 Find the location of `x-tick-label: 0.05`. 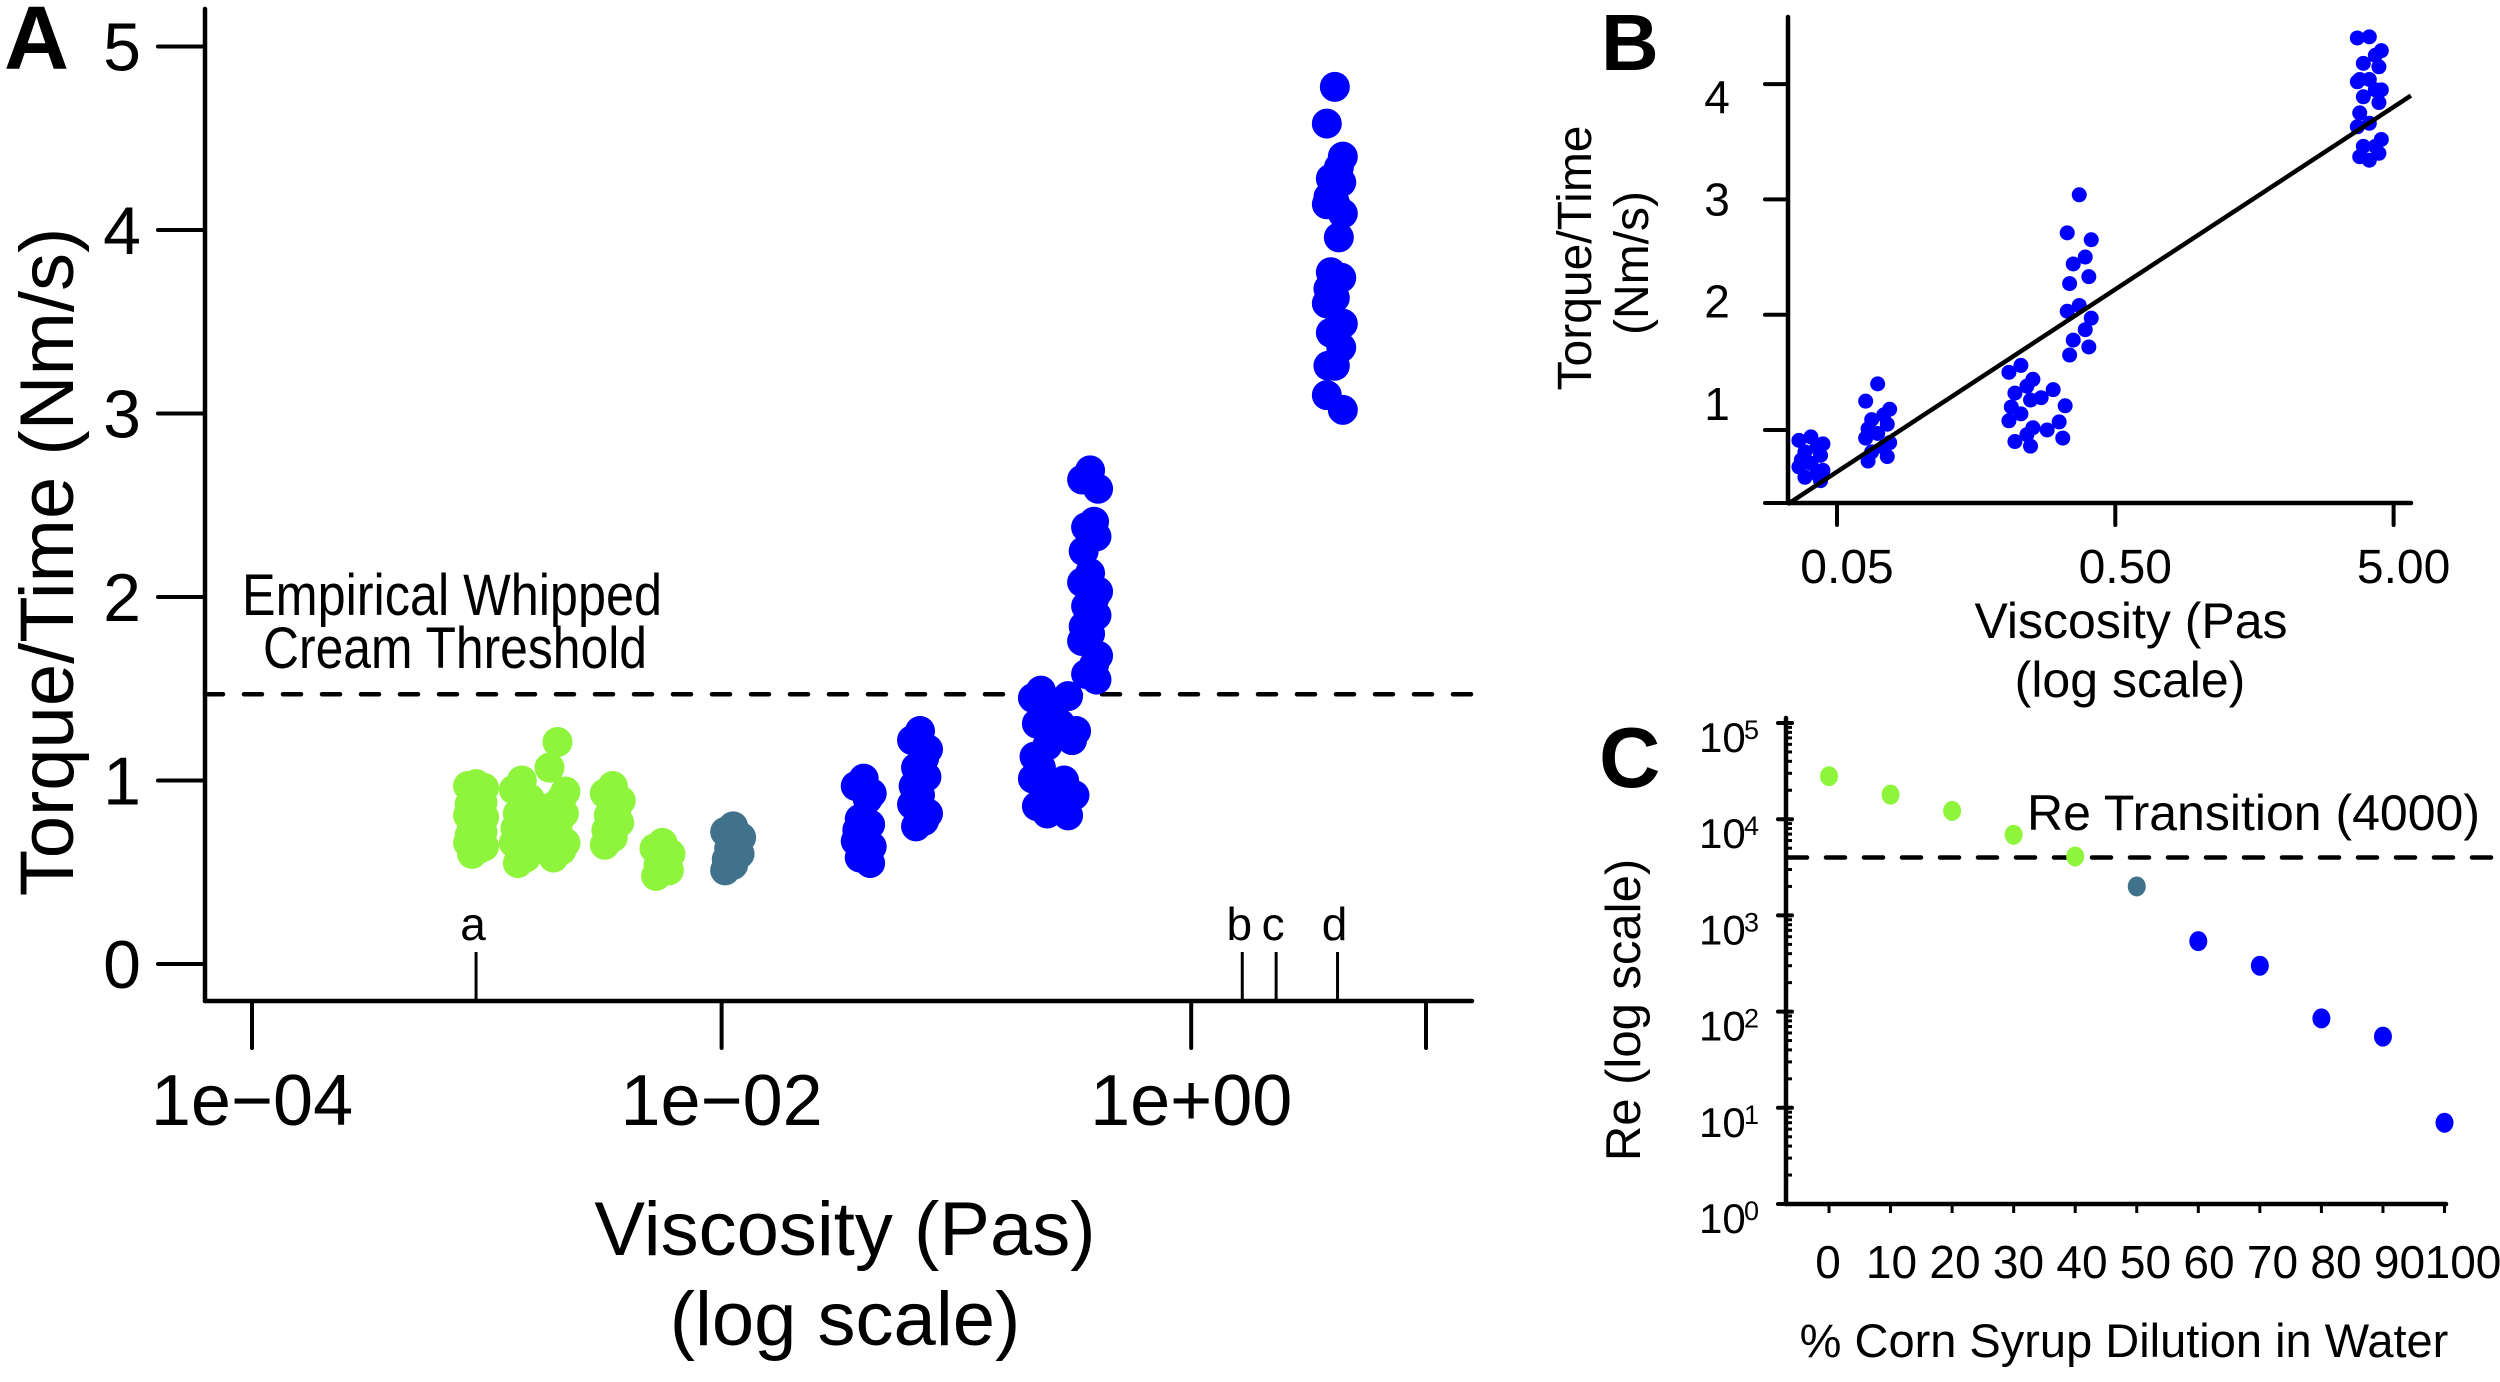

x-tick-label: 0.05 is located at coordinates (1846, 567).